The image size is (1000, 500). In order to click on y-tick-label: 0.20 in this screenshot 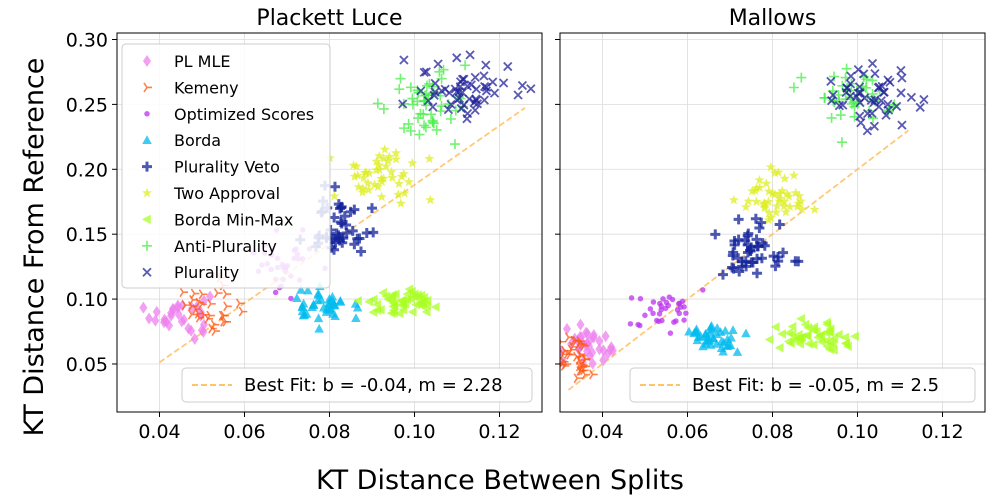, I will do `click(87, 170)`.